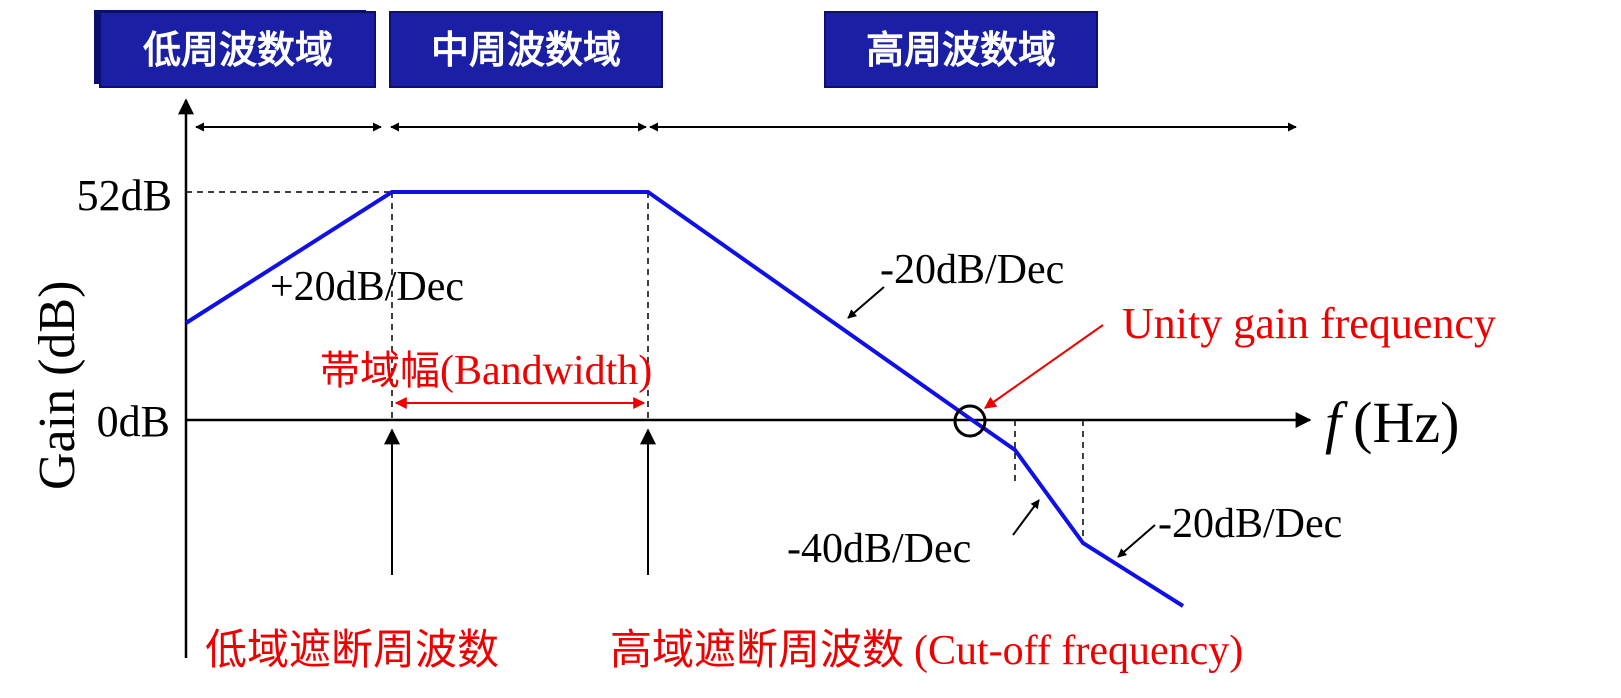 The width and height of the screenshot is (1621, 698). Describe the element at coordinates (238, 50) in the screenshot. I see `band-low-label: 低周波数域` at that location.